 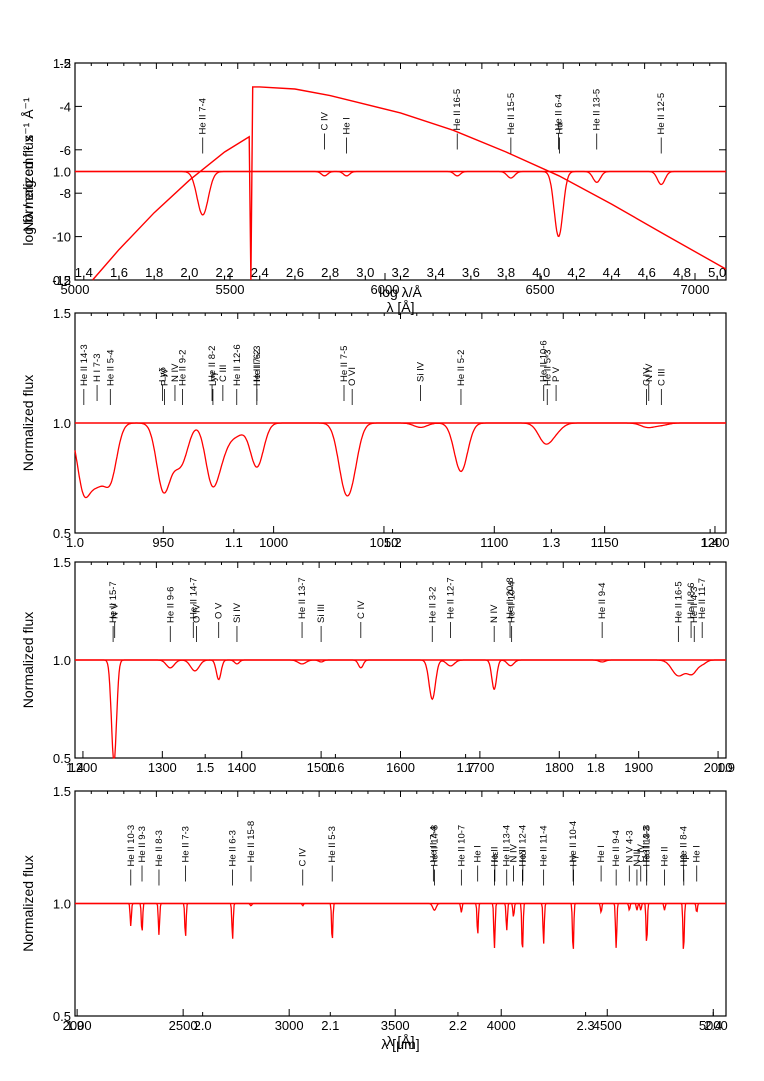 I want to click on line-id-label: Hε, so click(x=495, y=857).